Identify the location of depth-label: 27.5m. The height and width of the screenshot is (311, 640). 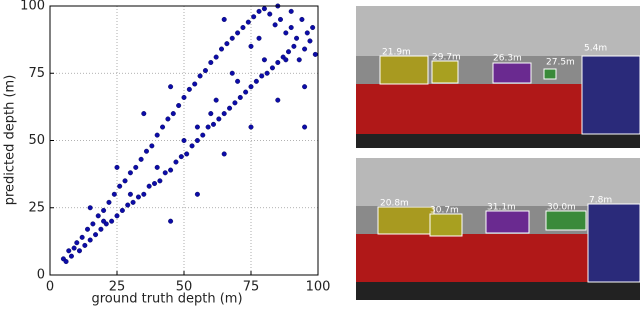
(560, 63).